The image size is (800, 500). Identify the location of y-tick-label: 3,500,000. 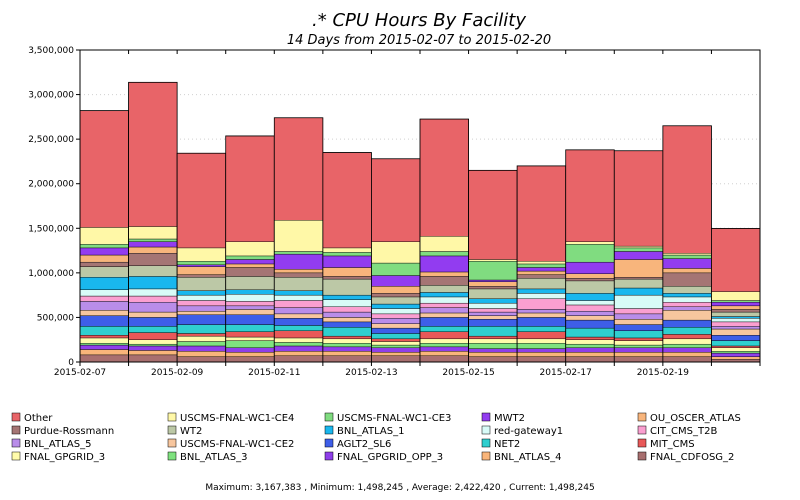
(51, 51).